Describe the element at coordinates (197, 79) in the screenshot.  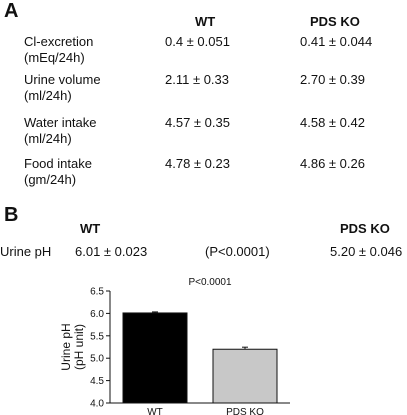
I see `row-wt-value: 2.11 ± 0.33` at that location.